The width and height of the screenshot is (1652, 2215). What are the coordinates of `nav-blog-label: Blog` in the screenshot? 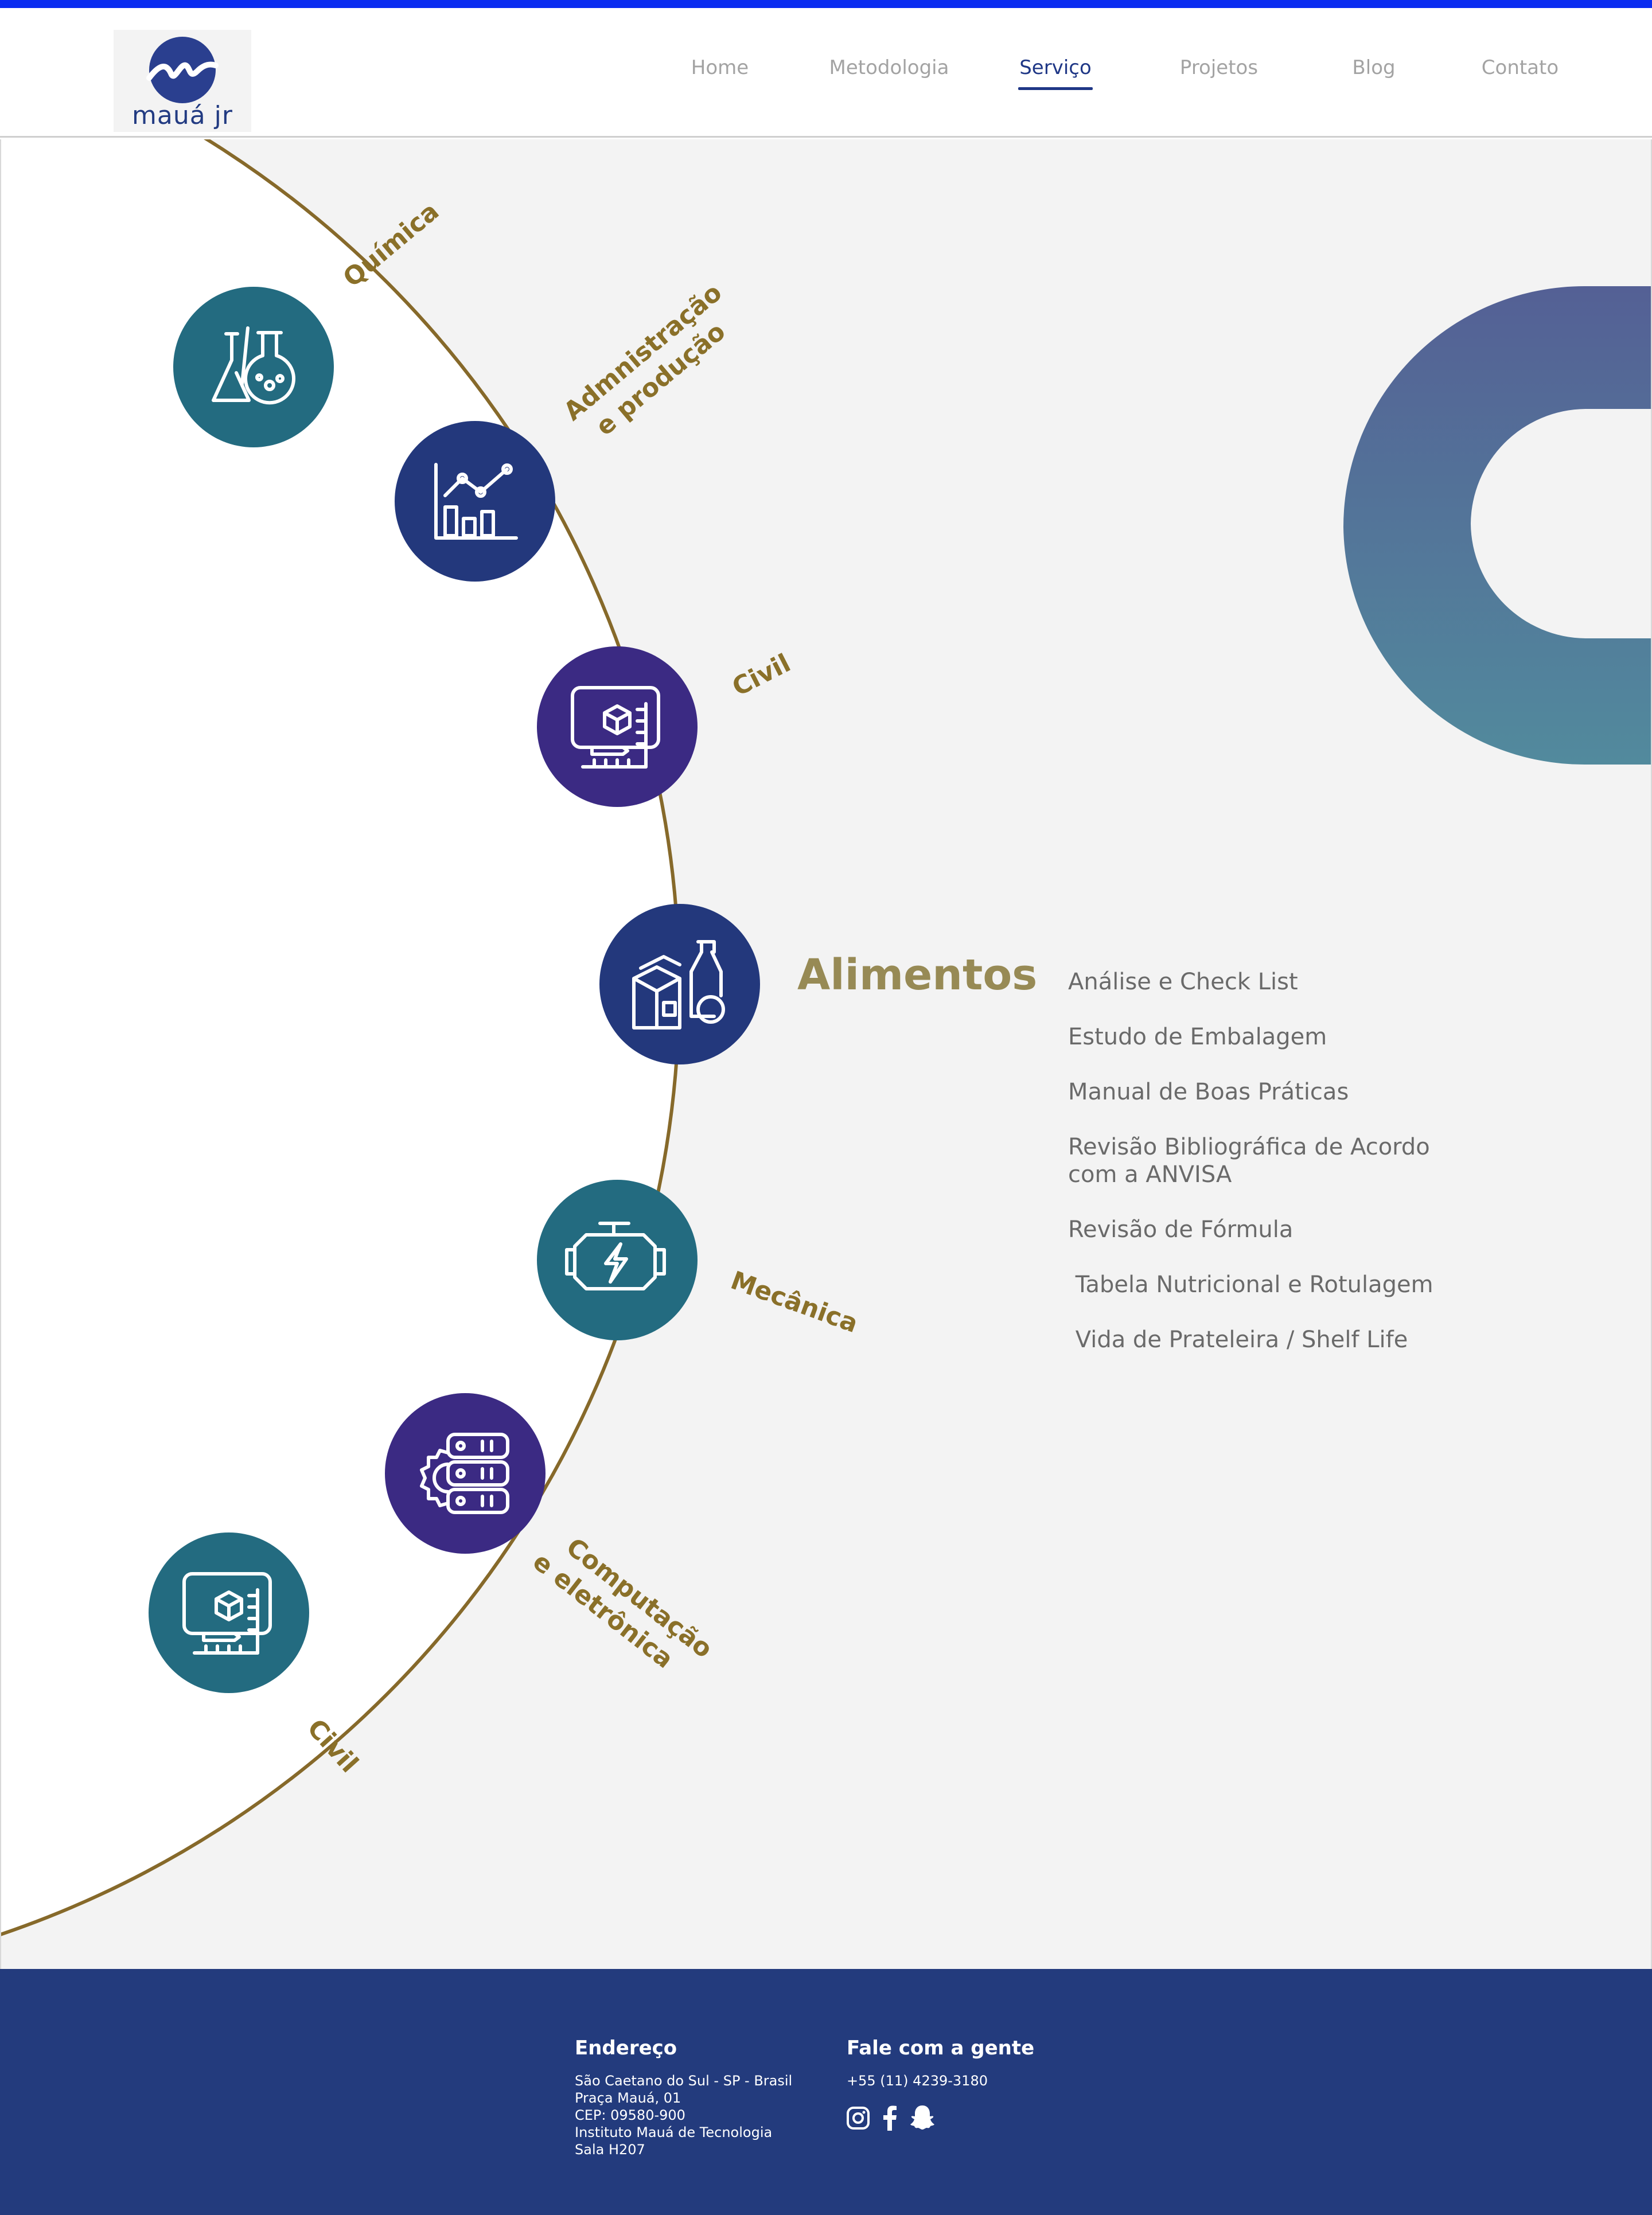 It's located at (1374, 67).